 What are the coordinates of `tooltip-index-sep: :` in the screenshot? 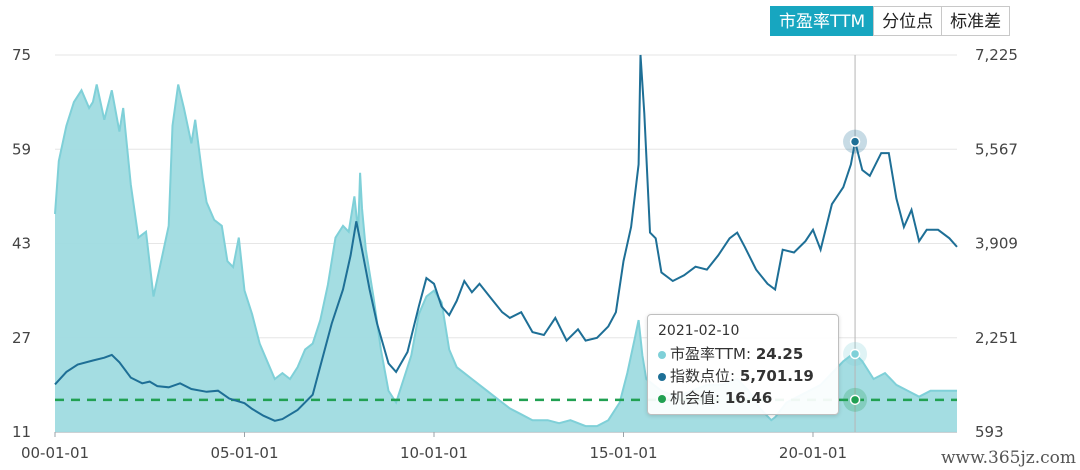 It's located at (735, 376).